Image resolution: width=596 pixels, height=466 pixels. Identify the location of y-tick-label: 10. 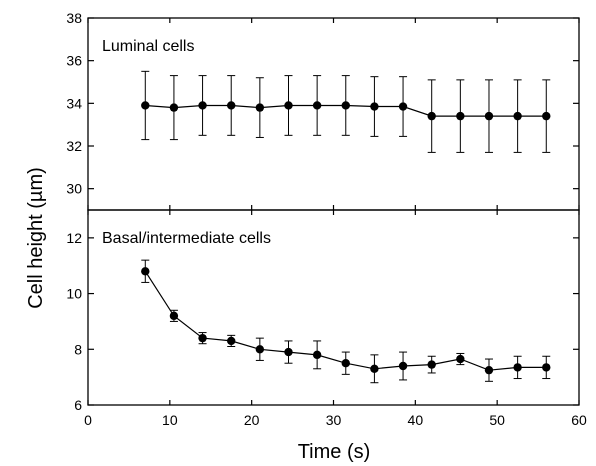
(74, 294).